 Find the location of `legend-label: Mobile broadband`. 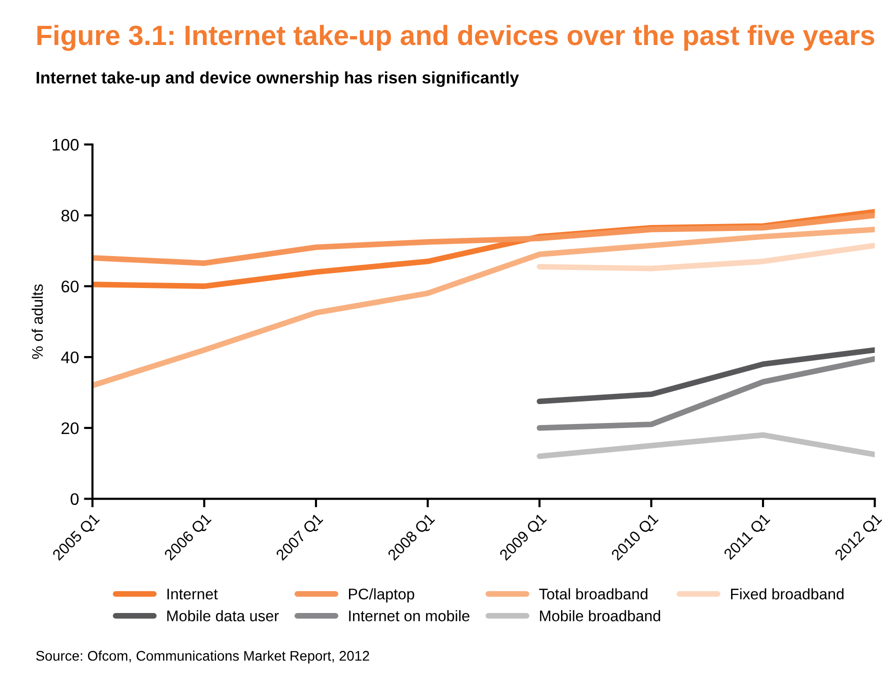

legend-label: Mobile broadband is located at coordinates (600, 616).